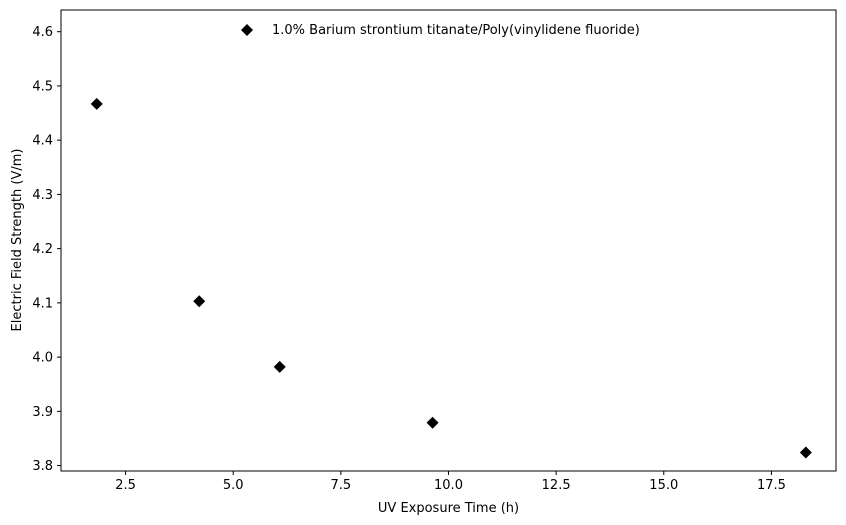  Describe the element at coordinates (125, 485) in the screenshot. I see `x-tick-label: 2.5` at that location.